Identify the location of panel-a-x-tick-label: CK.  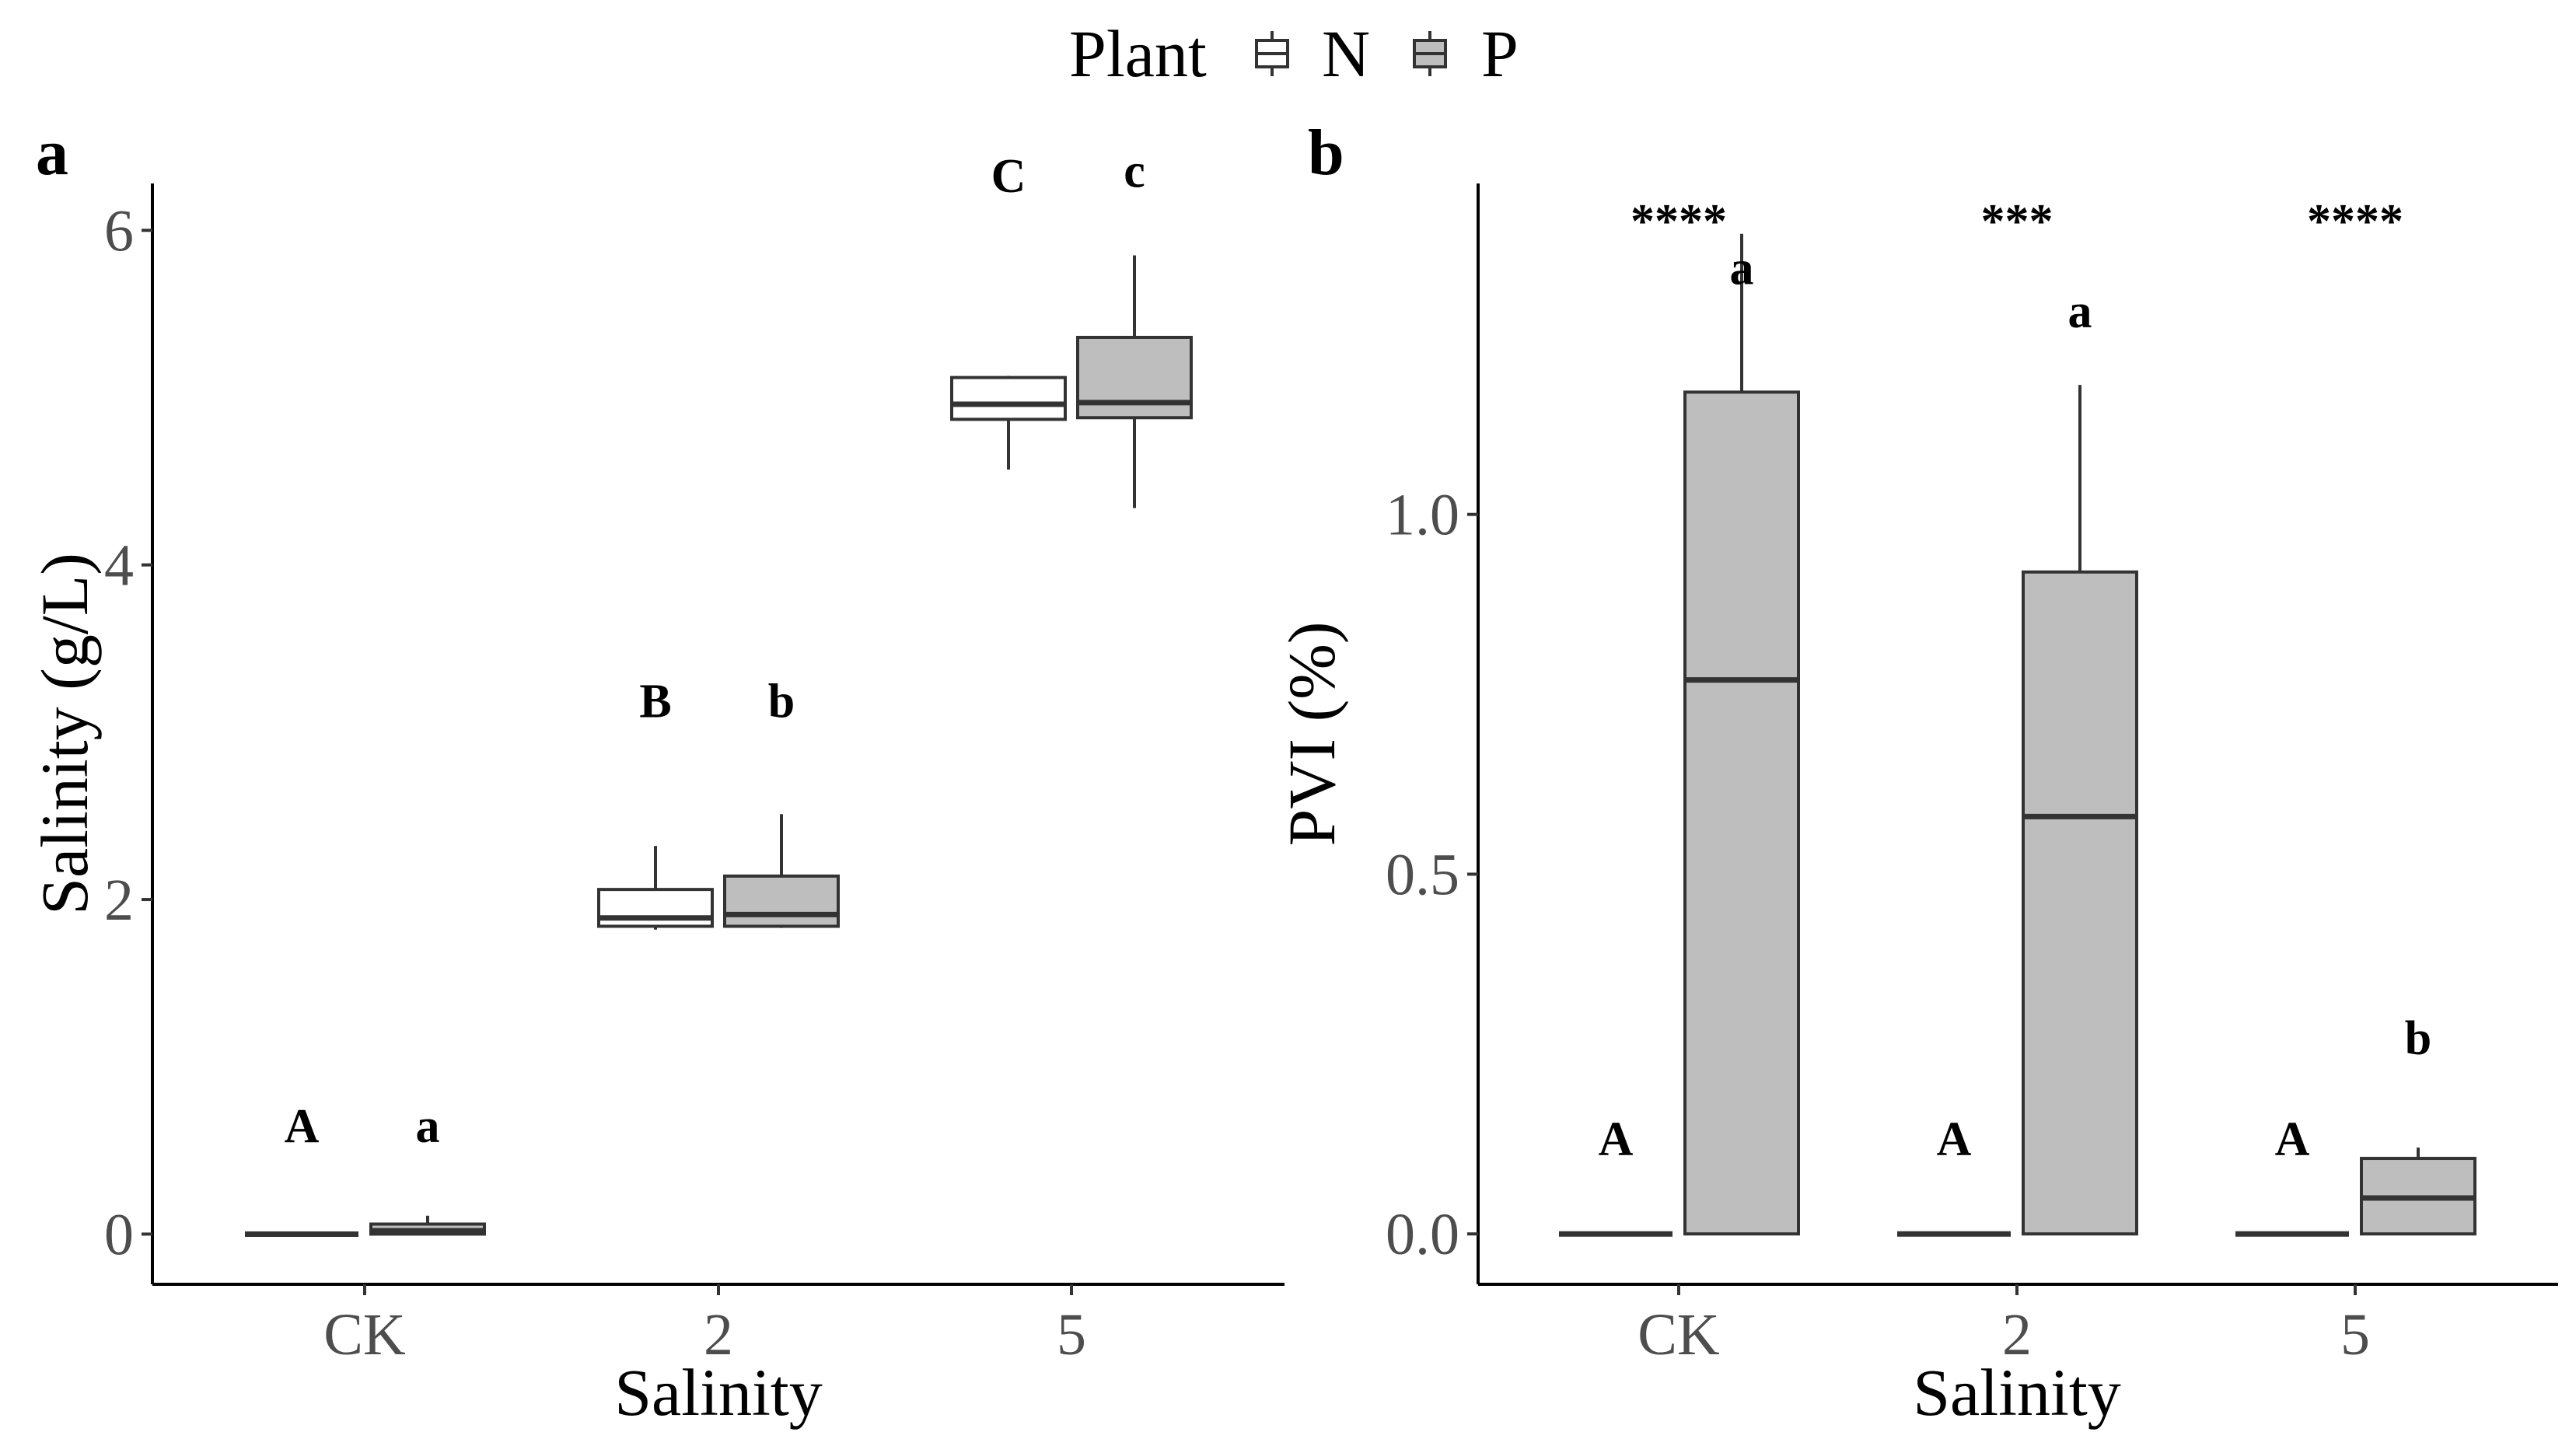
(364, 1334).